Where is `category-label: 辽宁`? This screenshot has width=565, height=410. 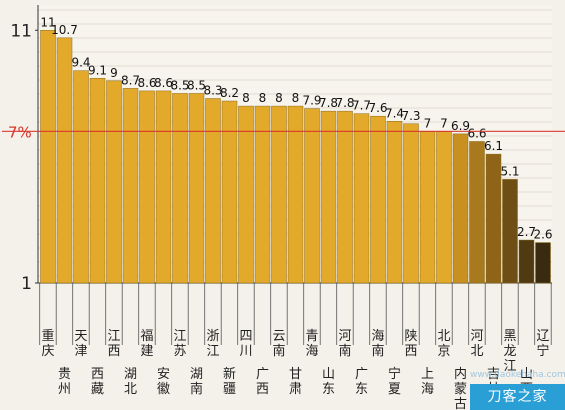
category-label: 辽宁 is located at coordinates (542, 344).